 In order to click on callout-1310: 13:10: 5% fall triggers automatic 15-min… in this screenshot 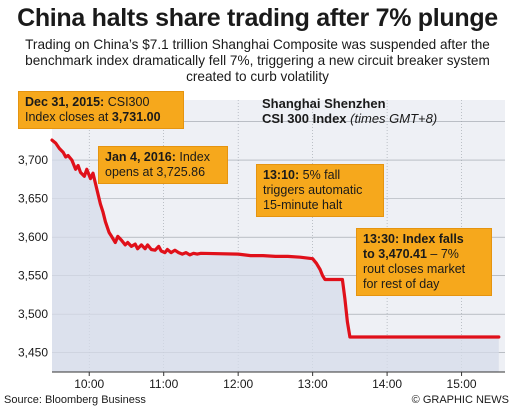, I will do `click(320, 190)`.